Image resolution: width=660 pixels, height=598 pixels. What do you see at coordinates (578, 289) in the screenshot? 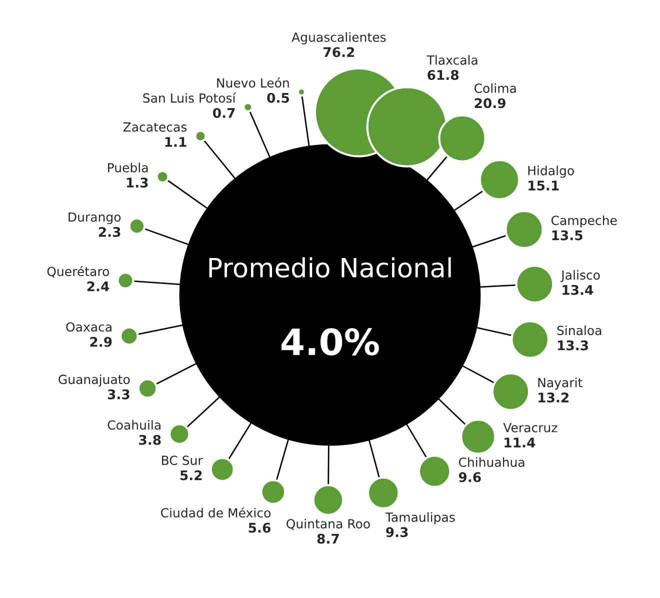
I see `data-label: 13.4` at bounding box center [578, 289].